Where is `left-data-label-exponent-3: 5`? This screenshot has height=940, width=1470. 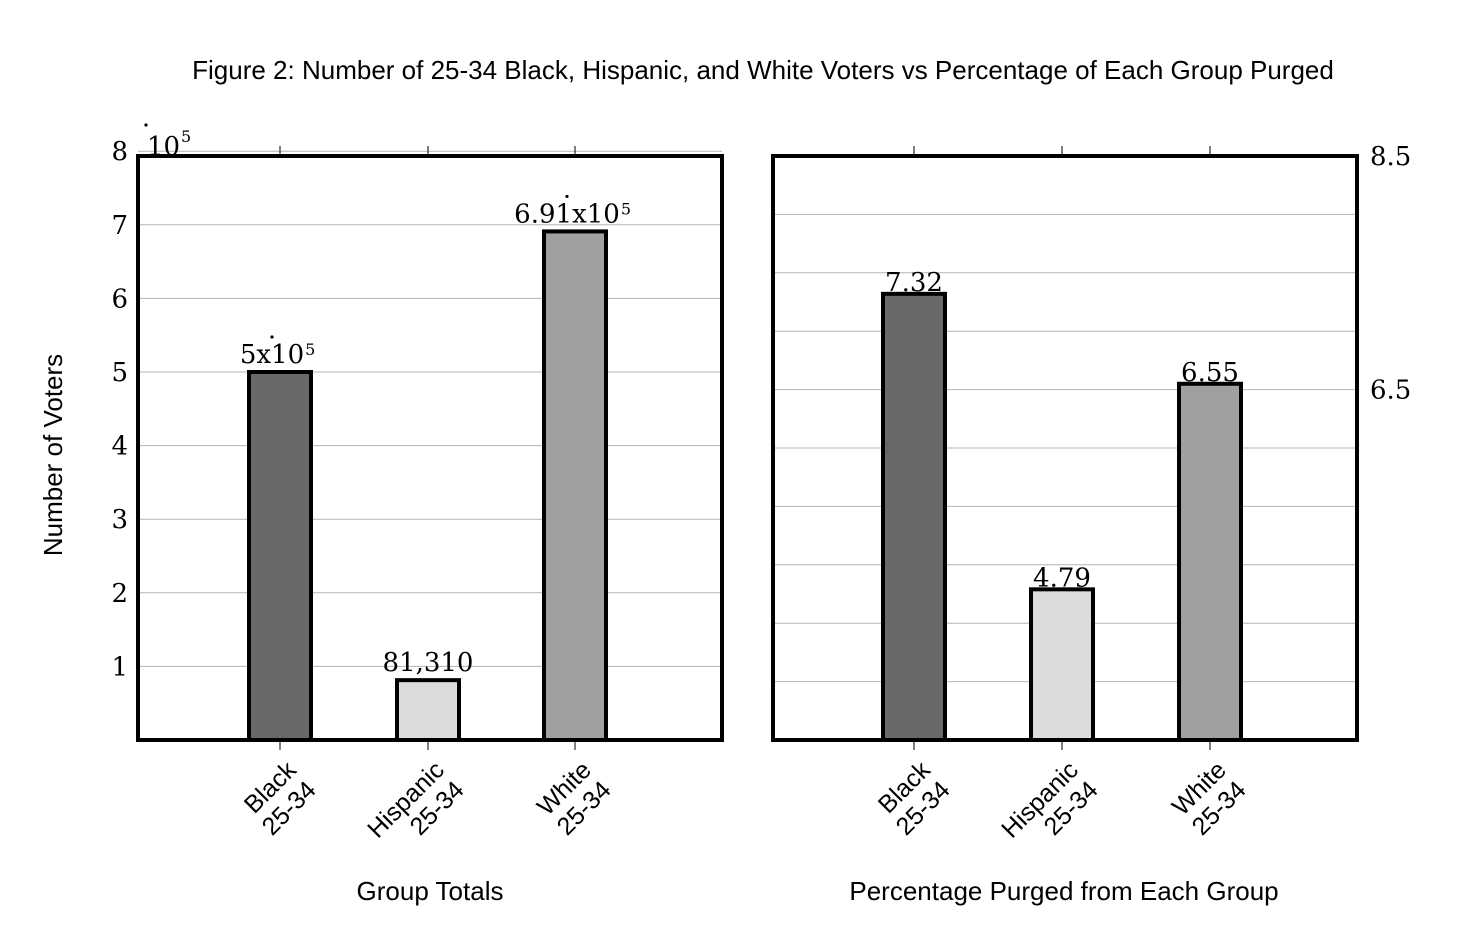 left-data-label-exponent-3: 5 is located at coordinates (626, 208).